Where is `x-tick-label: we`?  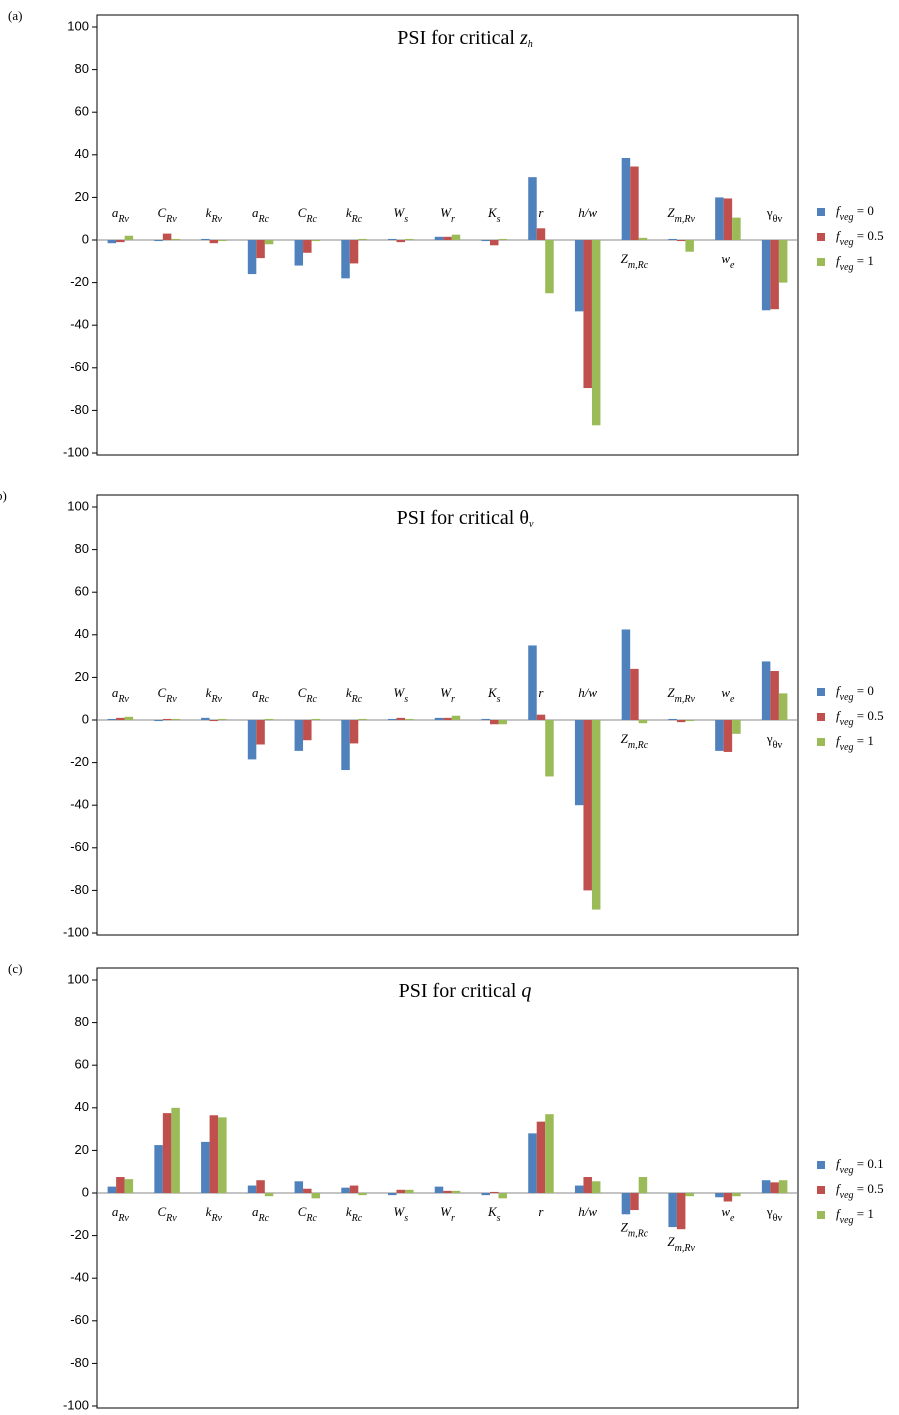 x-tick-label: we is located at coordinates (728, 261).